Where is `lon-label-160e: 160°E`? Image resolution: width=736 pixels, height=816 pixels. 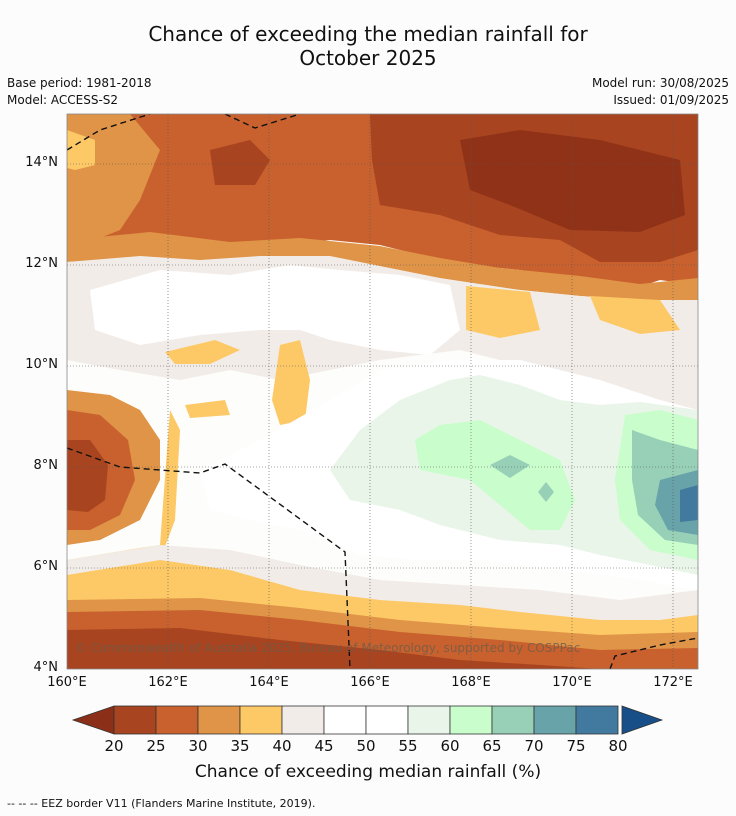 lon-label-160e: 160°E is located at coordinates (67, 682).